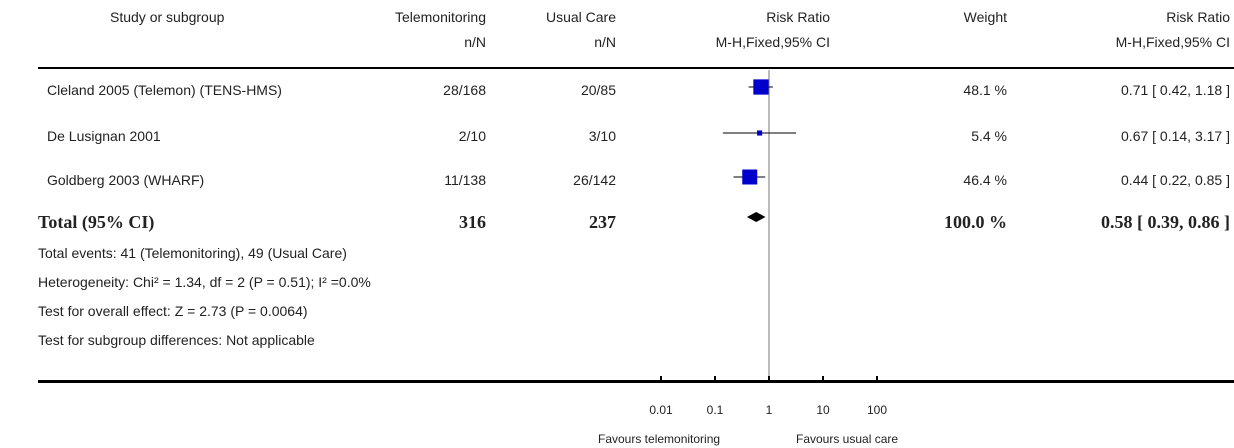  What do you see at coordinates (659, 439) in the screenshot?
I see `favours-telemonitoring-label: Favours telemonitoring` at bounding box center [659, 439].